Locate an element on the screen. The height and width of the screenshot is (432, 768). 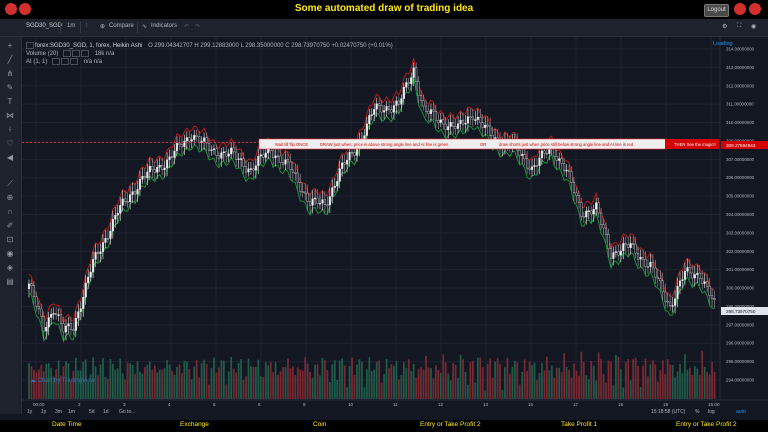
indicators-icon: ∿ is located at coordinates (145, 27).